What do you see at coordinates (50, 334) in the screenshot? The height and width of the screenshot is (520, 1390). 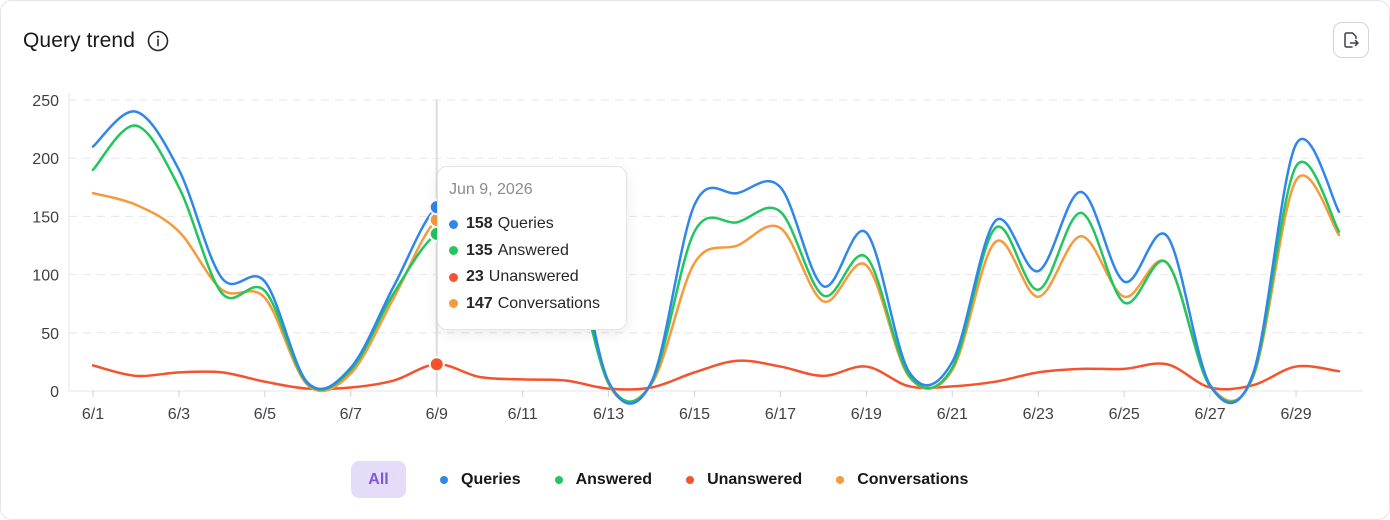 I see `y-tick-label: 50` at bounding box center [50, 334].